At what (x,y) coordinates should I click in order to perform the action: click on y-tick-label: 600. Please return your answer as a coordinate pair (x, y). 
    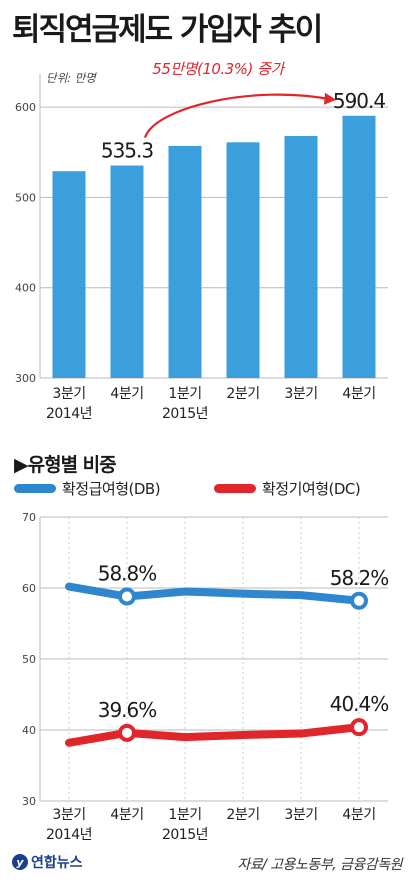
    Looking at the image, I should click on (25, 107).